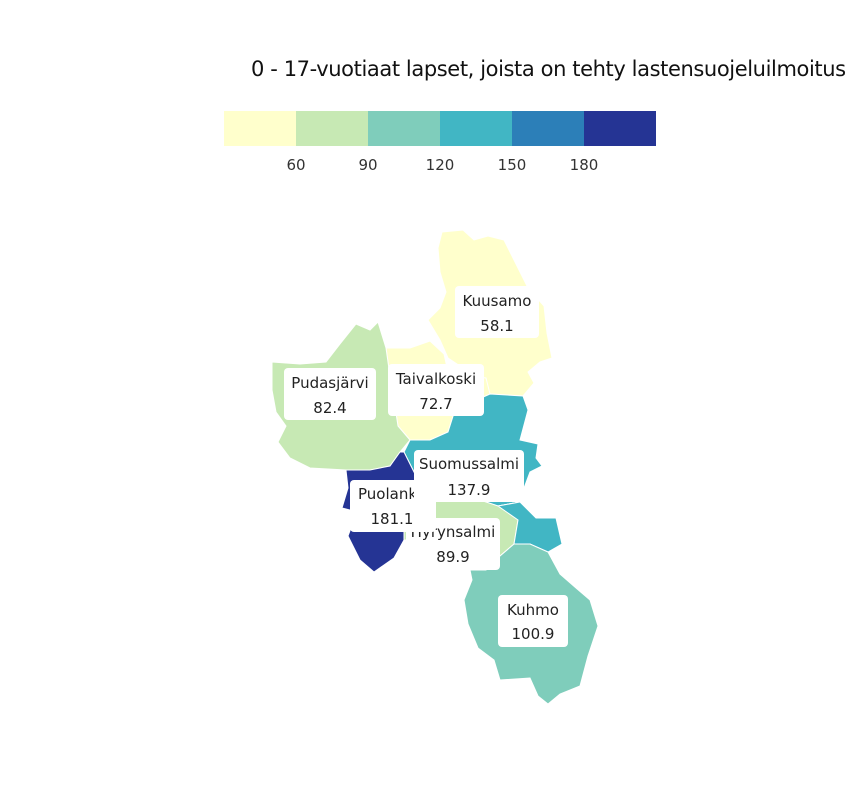 The height and width of the screenshot is (792, 864). Describe the element at coordinates (533, 621) in the screenshot. I see `label-kuhmo: Kuhmo 100.9` at that location.